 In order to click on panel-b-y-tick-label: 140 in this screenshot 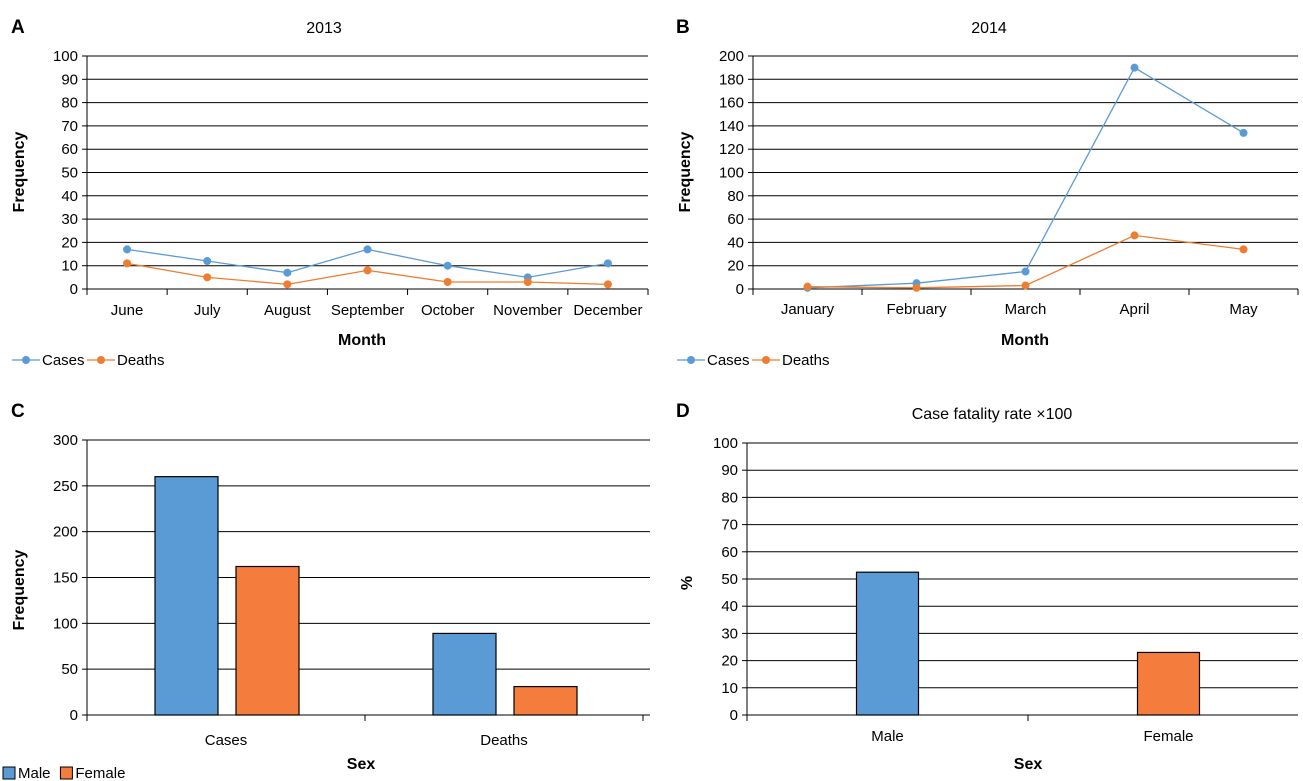, I will do `click(731, 126)`.